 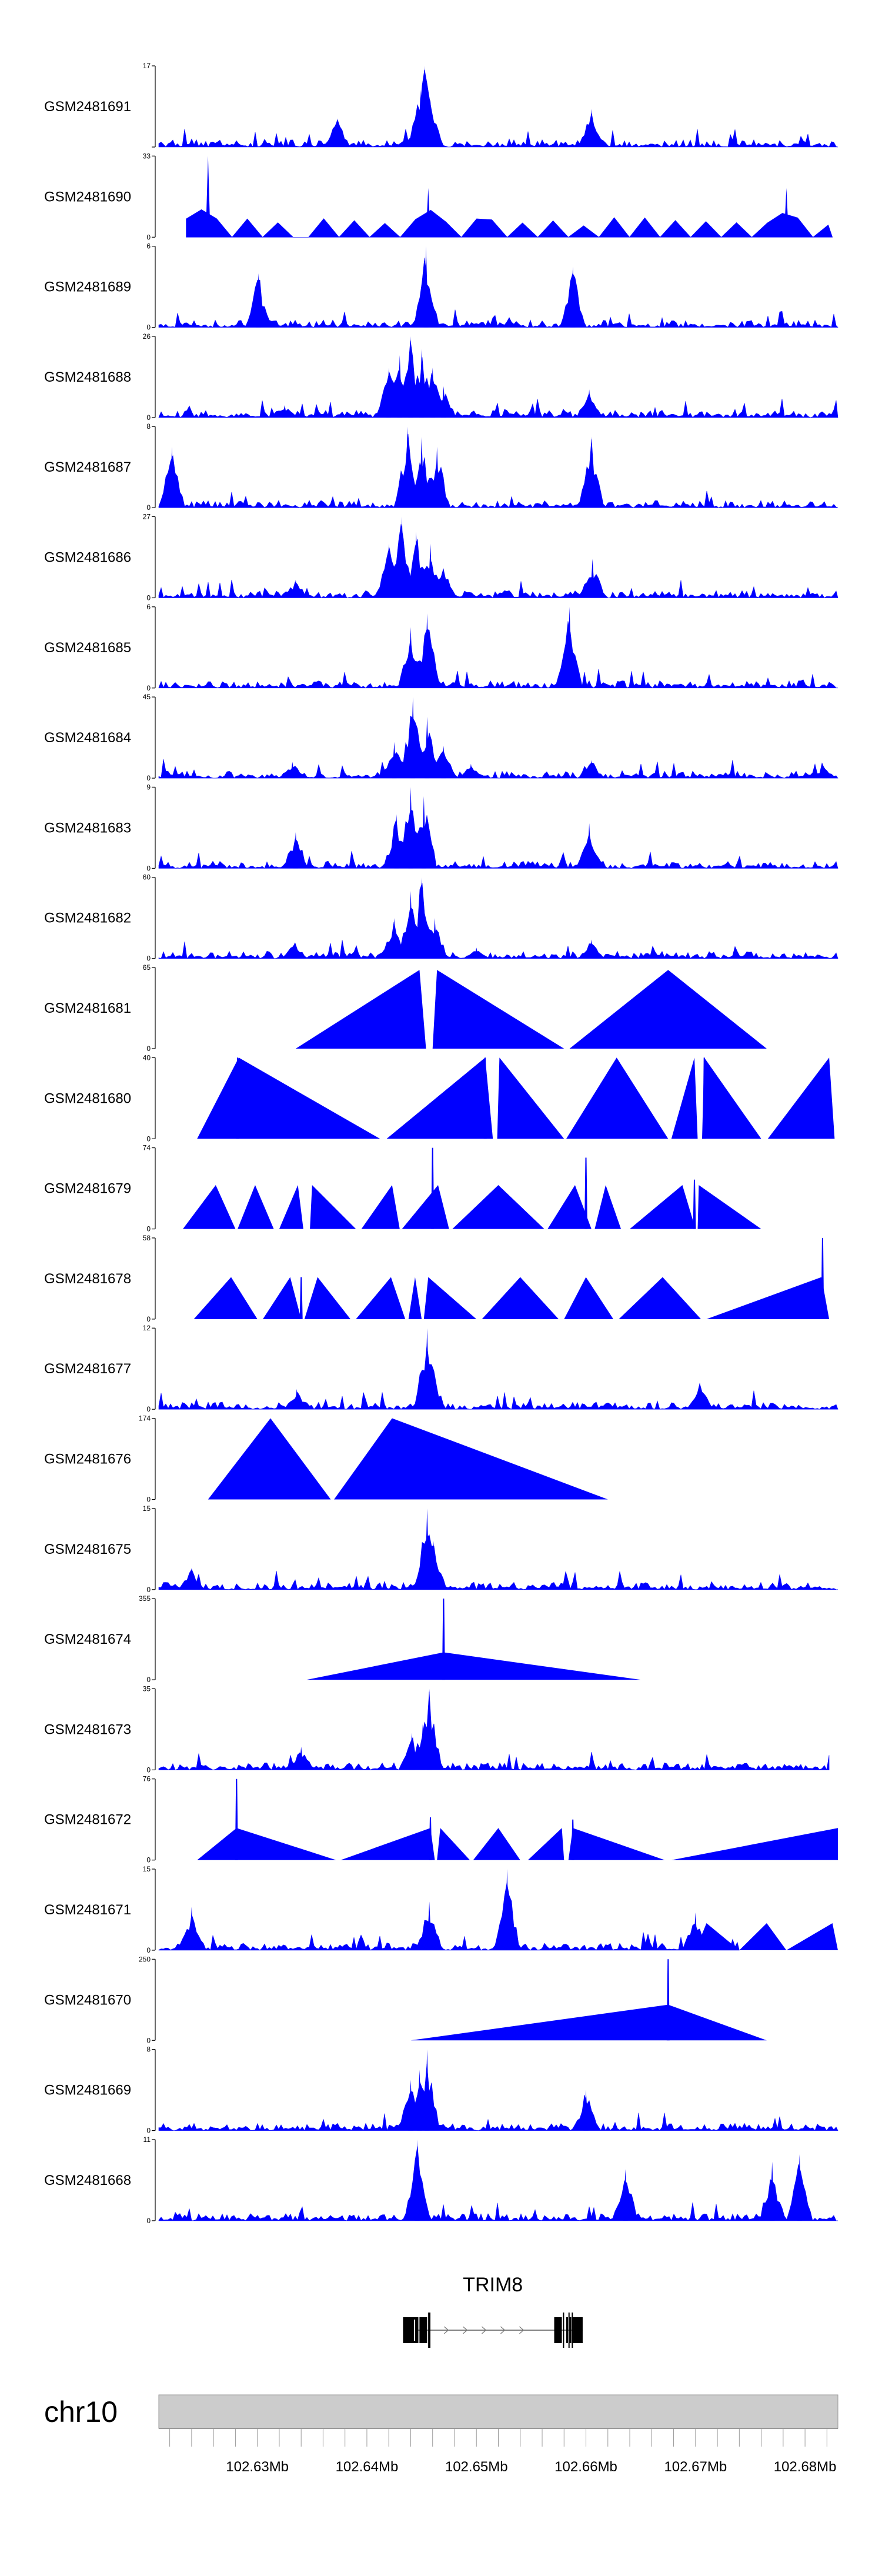 I want to click on track-GSM2481689: GSM2481689 6 0, so click(x=441, y=287).